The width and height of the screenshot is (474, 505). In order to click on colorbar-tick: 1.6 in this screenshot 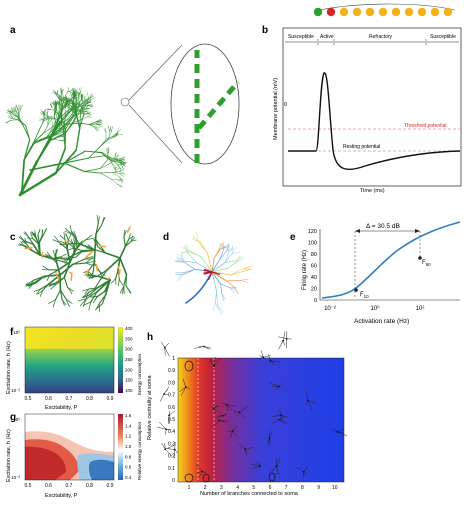, I will do `click(128, 415)`.